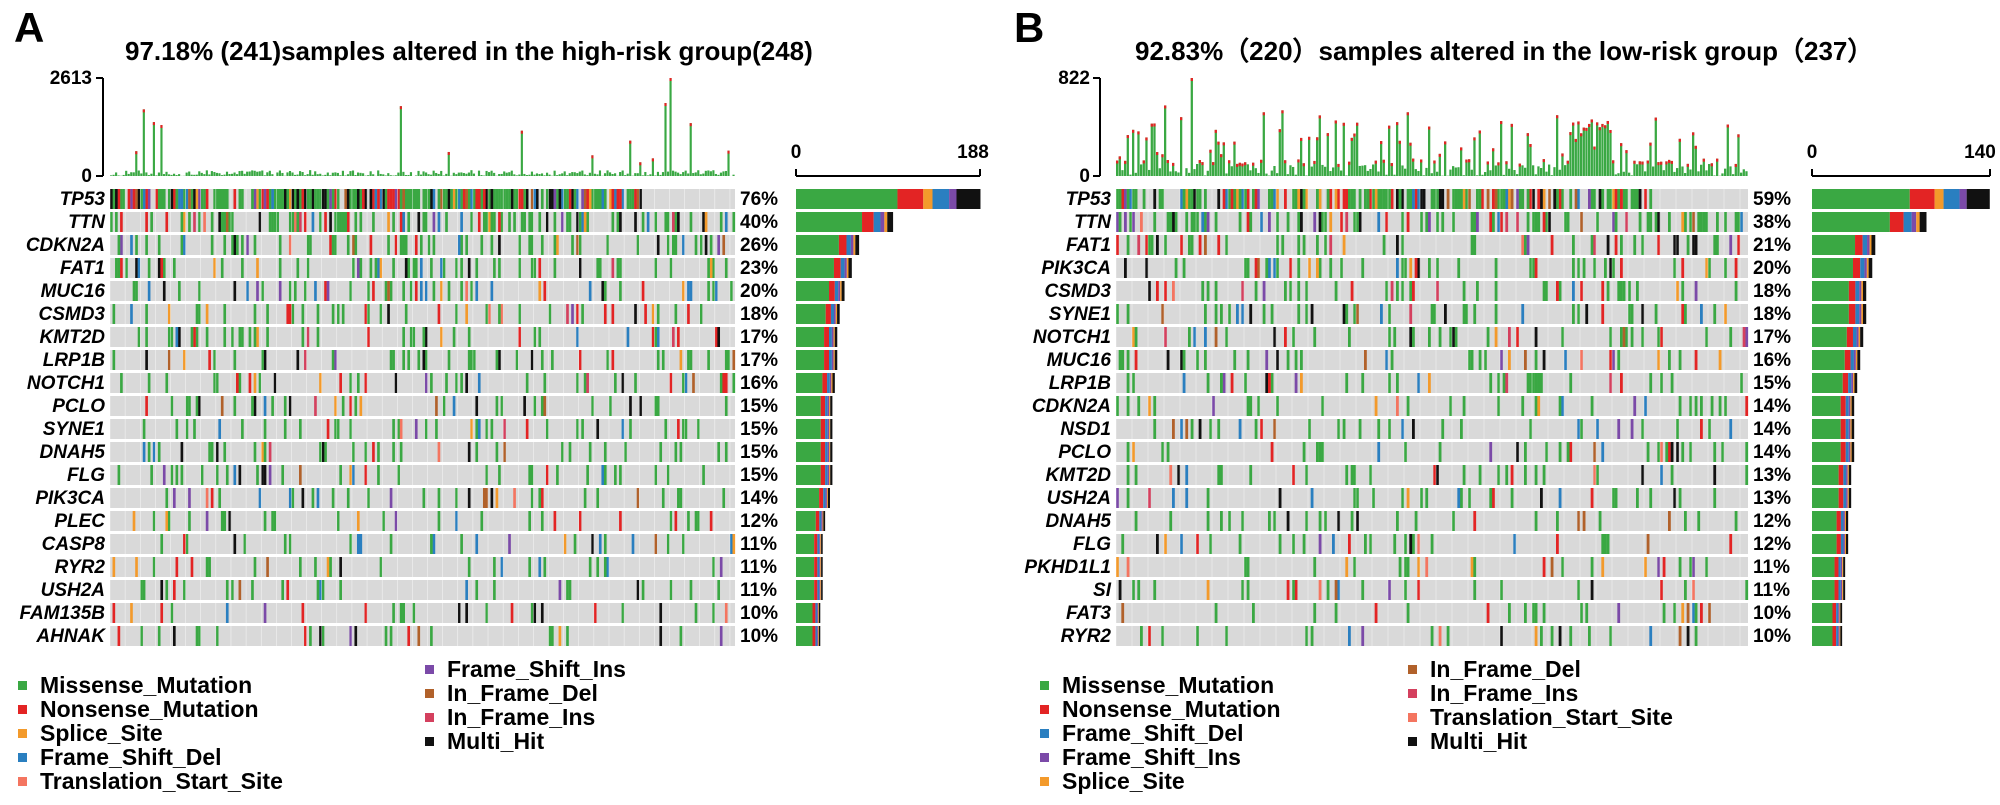 This screenshot has width=2000, height=805. I want to click on percent-label: 21%, so click(1772, 245).